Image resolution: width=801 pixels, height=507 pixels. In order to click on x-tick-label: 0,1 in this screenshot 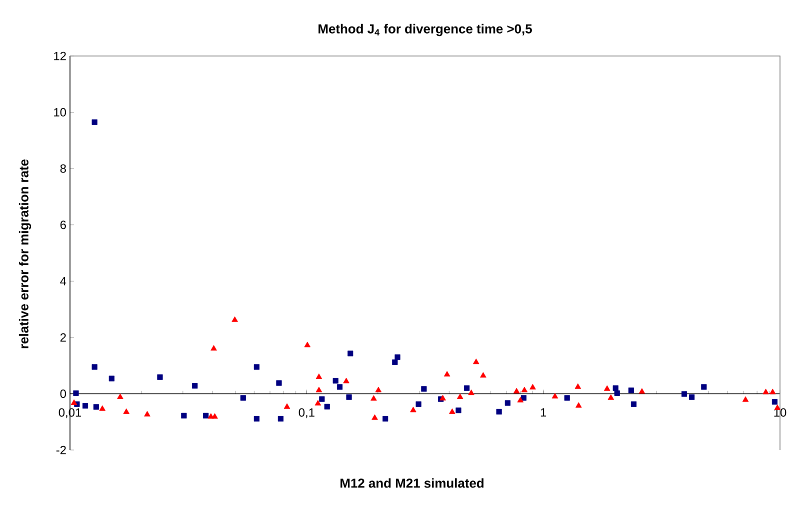, I will do `click(306, 413)`.